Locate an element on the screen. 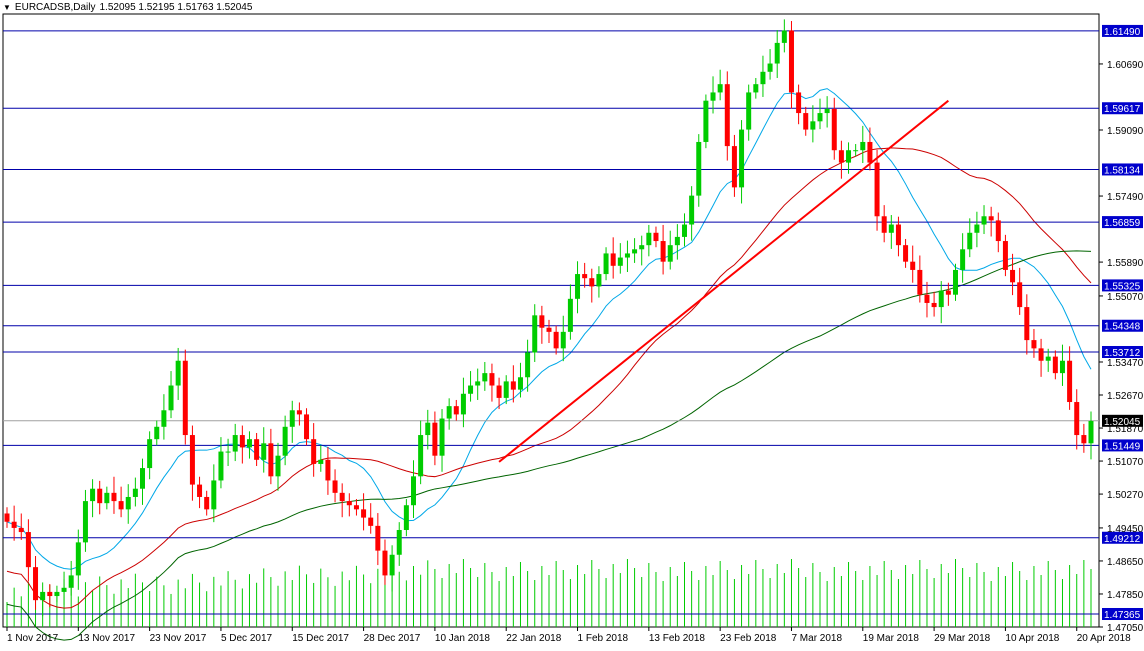  symbol-label: EURCADSB,Daily is located at coordinates (55, 7).